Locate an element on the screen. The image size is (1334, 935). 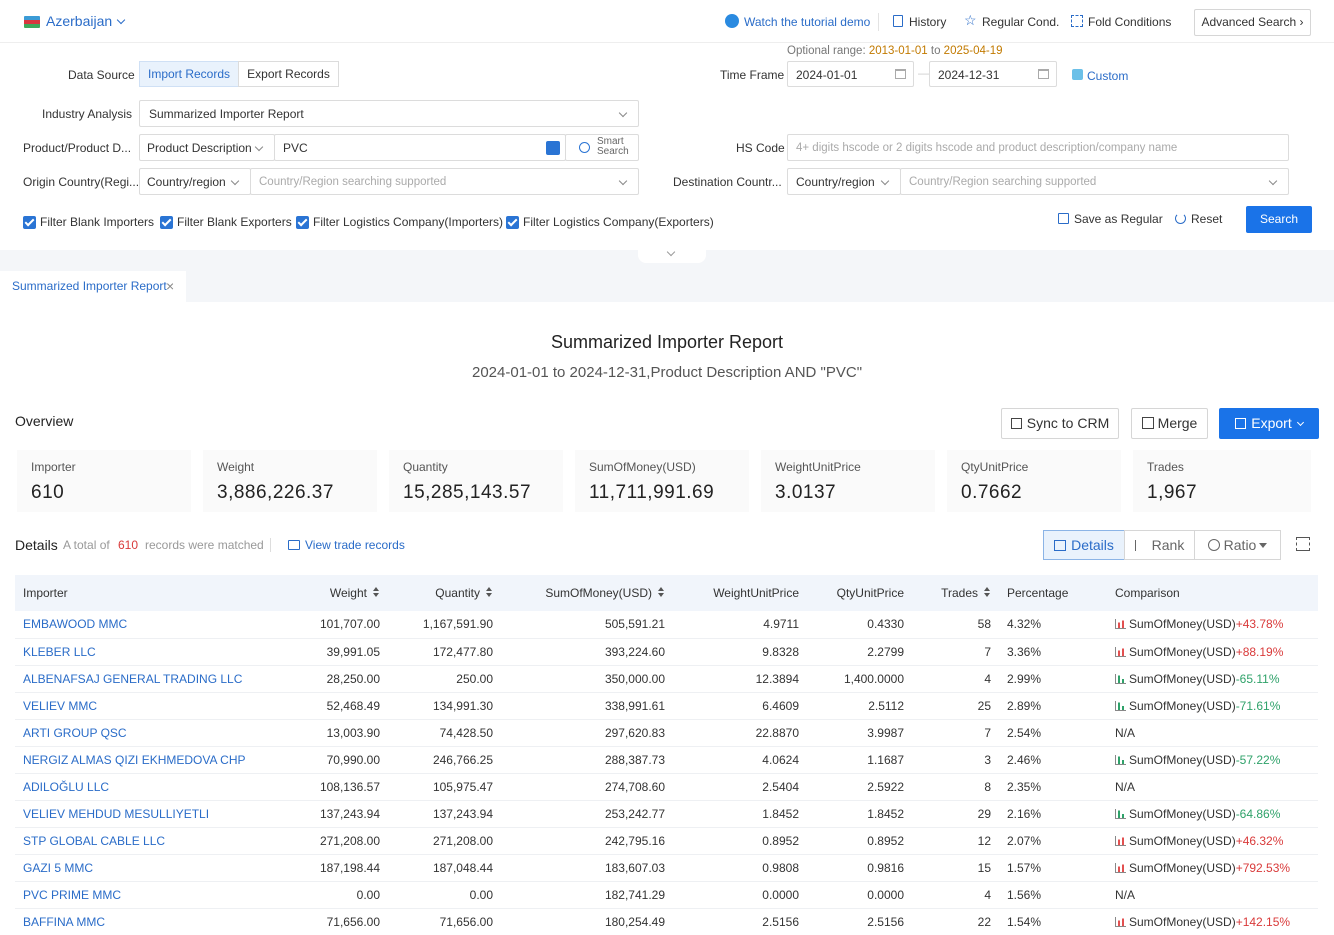
importer-name-link: NERGIZ ALMAS QIZI EKHMEDOVA CHP is located at coordinates (139, 760).